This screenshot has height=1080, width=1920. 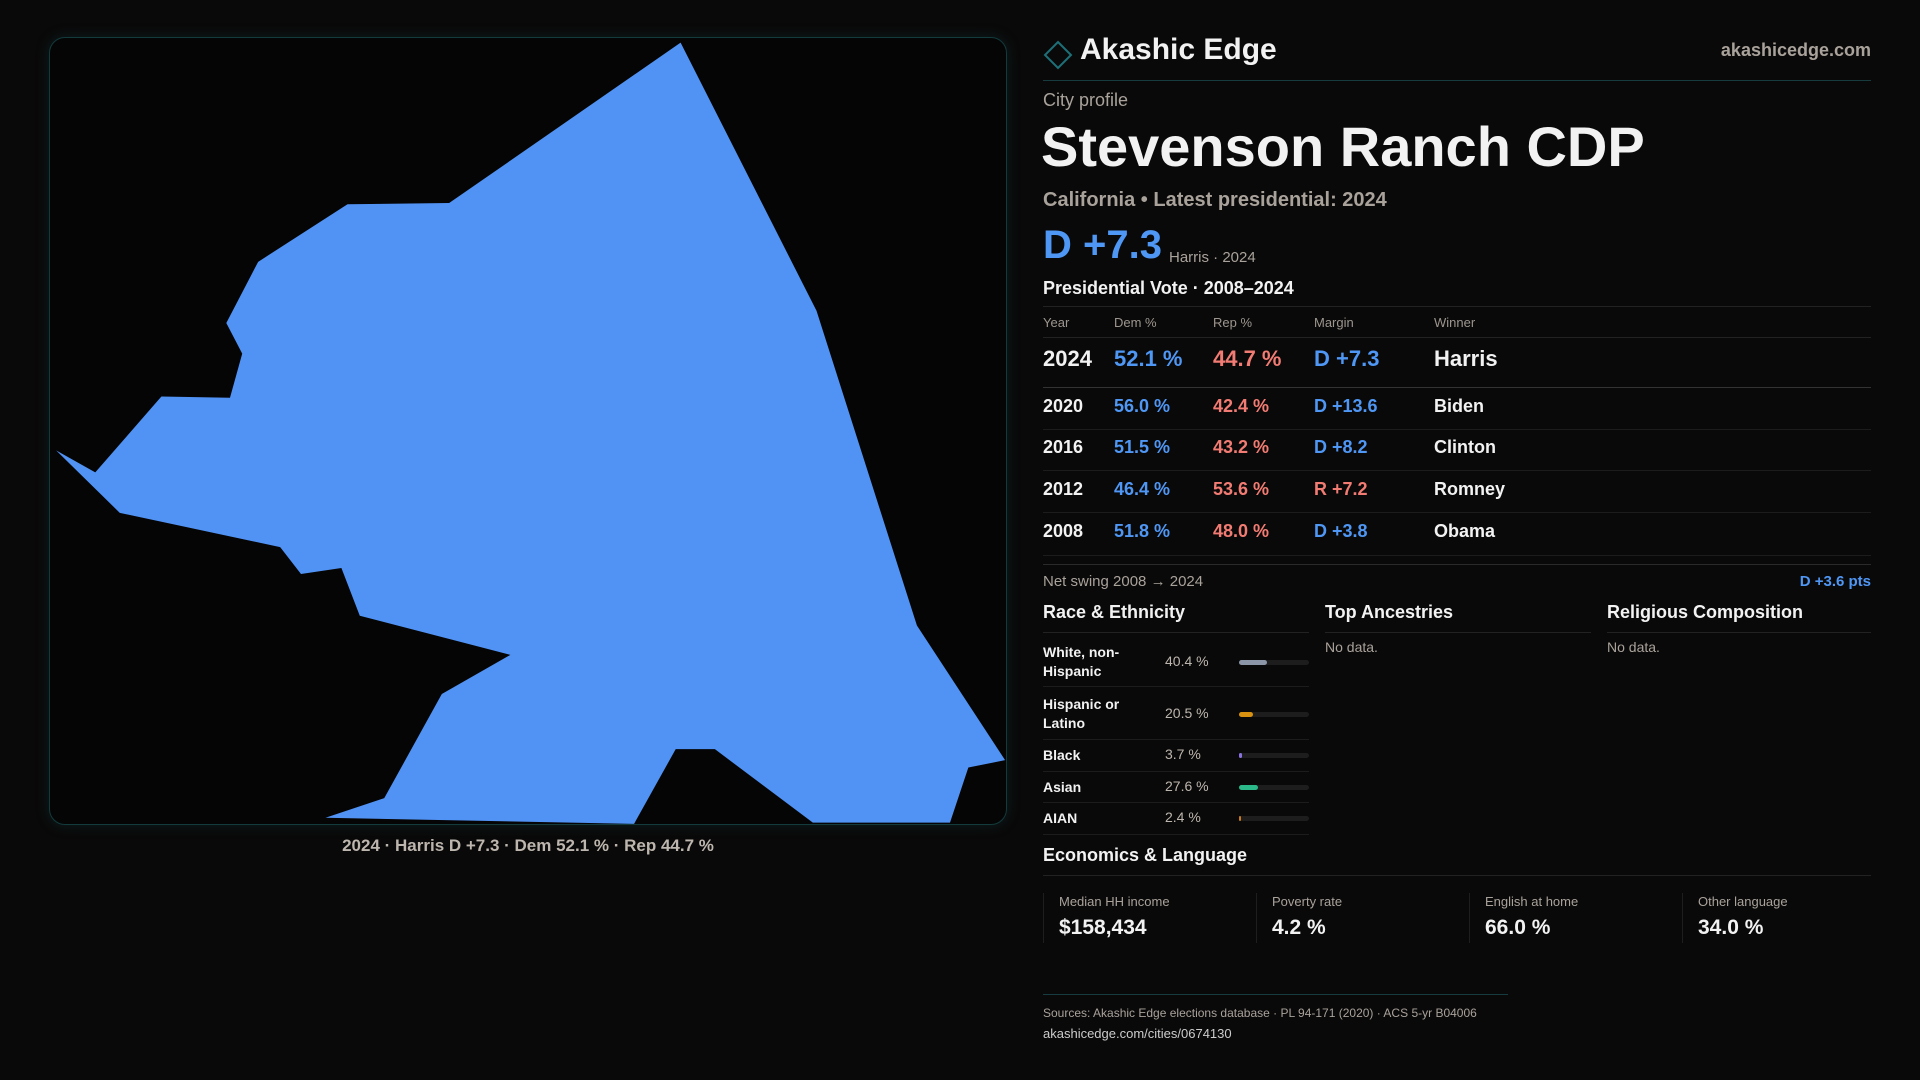 I want to click on site-link: akashicedge.com, so click(x=1795, y=50).